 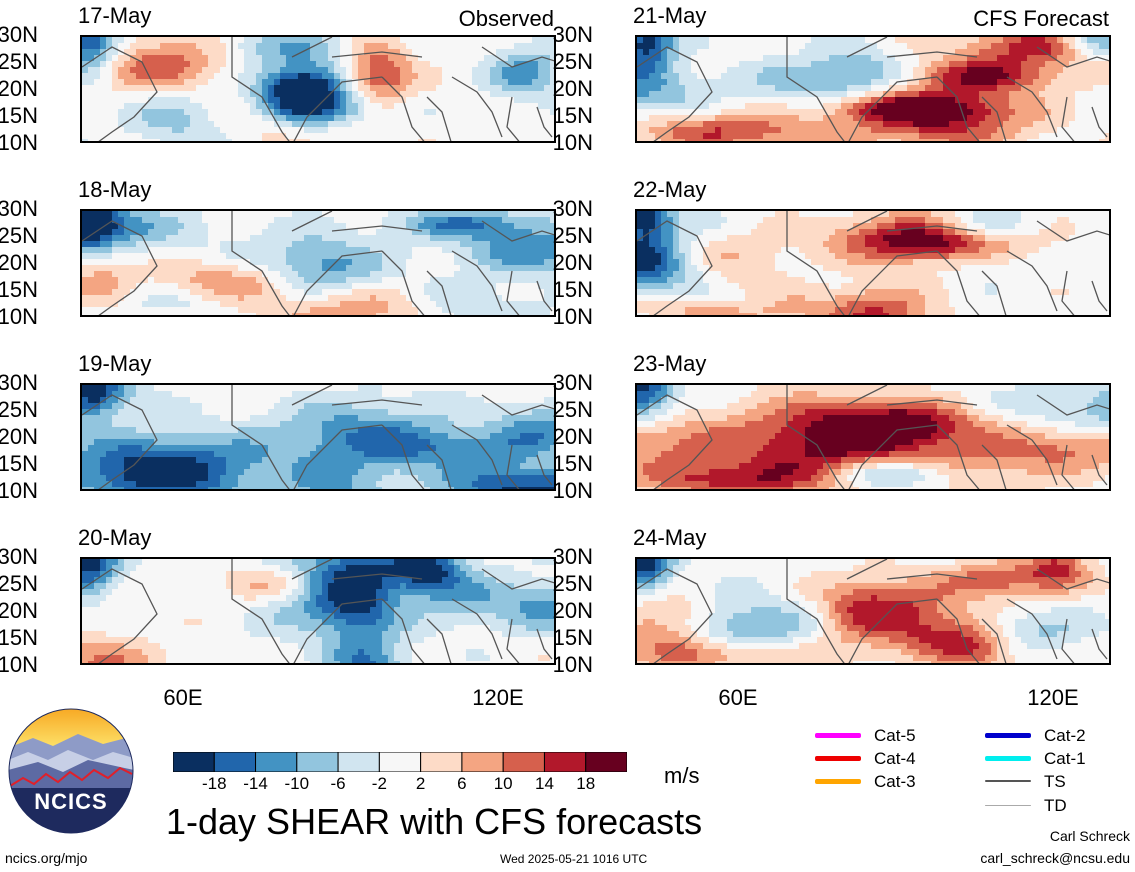 I want to click on legend-label-cat-4: Cat-4, so click(x=895, y=758).